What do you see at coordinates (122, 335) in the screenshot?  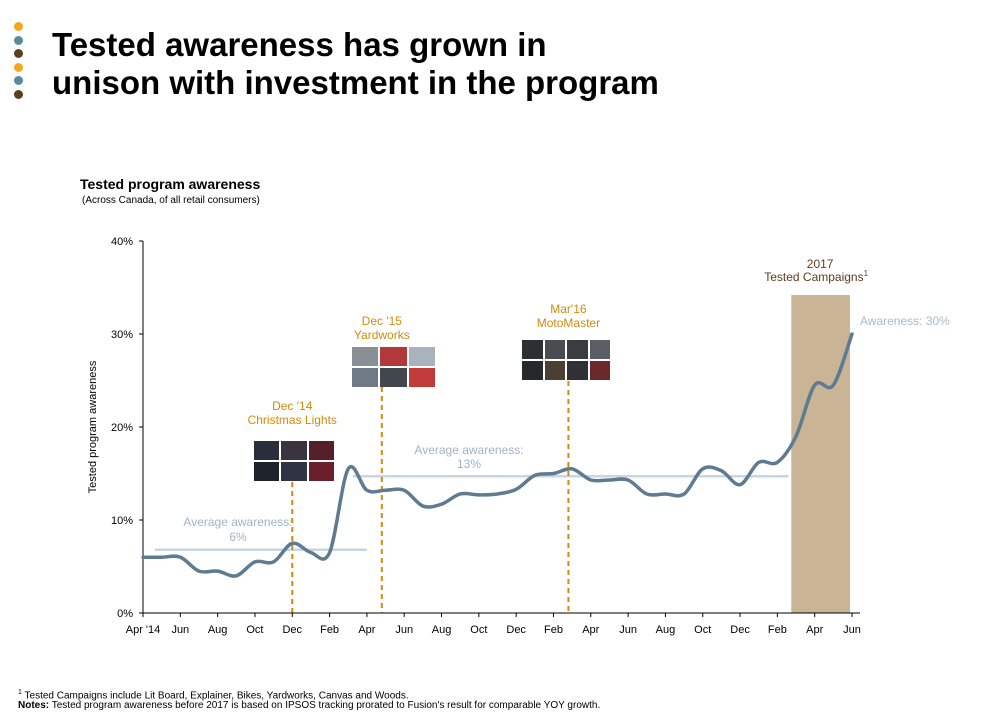 I see `y-tick-label: 30%` at bounding box center [122, 335].